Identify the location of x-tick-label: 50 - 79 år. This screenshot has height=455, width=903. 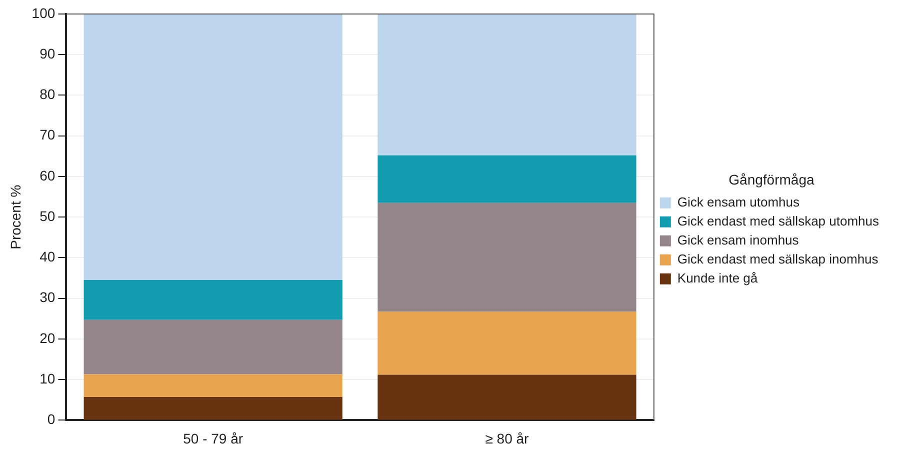
(213, 438).